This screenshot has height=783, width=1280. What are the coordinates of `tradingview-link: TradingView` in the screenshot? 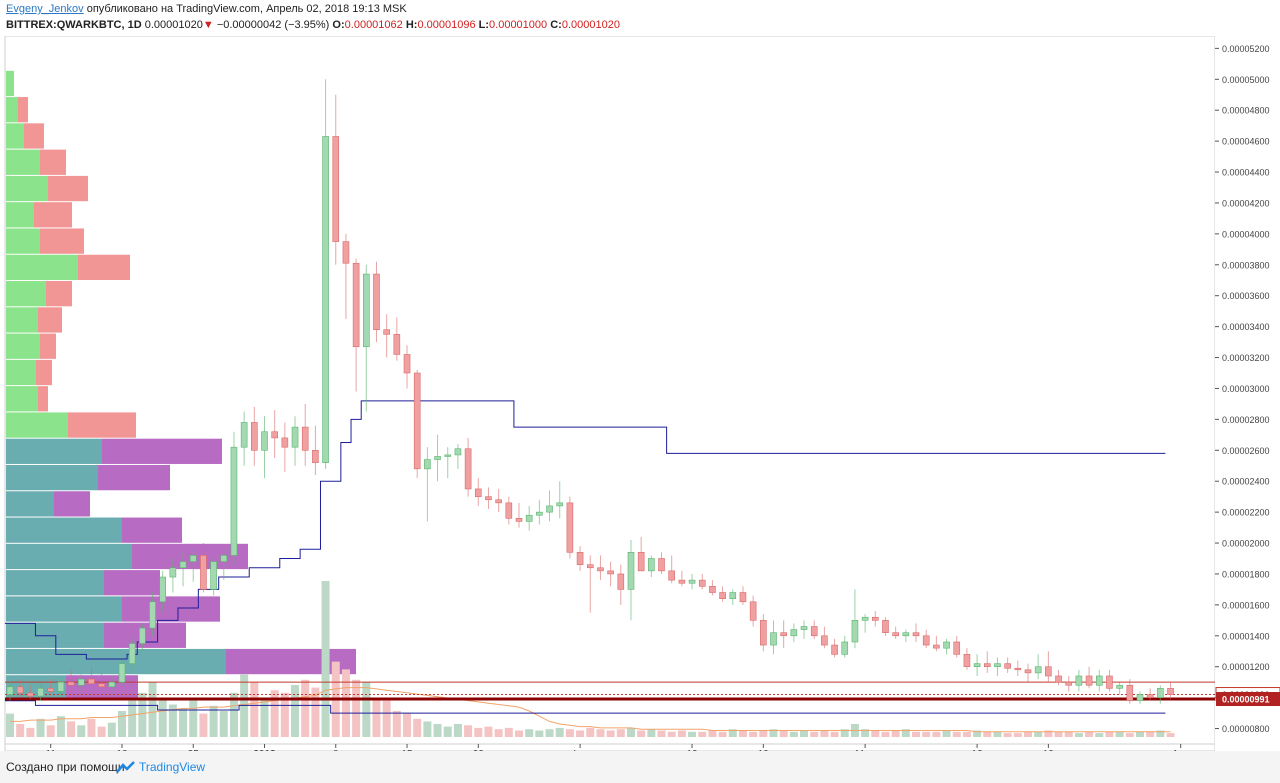 It's located at (172, 767).